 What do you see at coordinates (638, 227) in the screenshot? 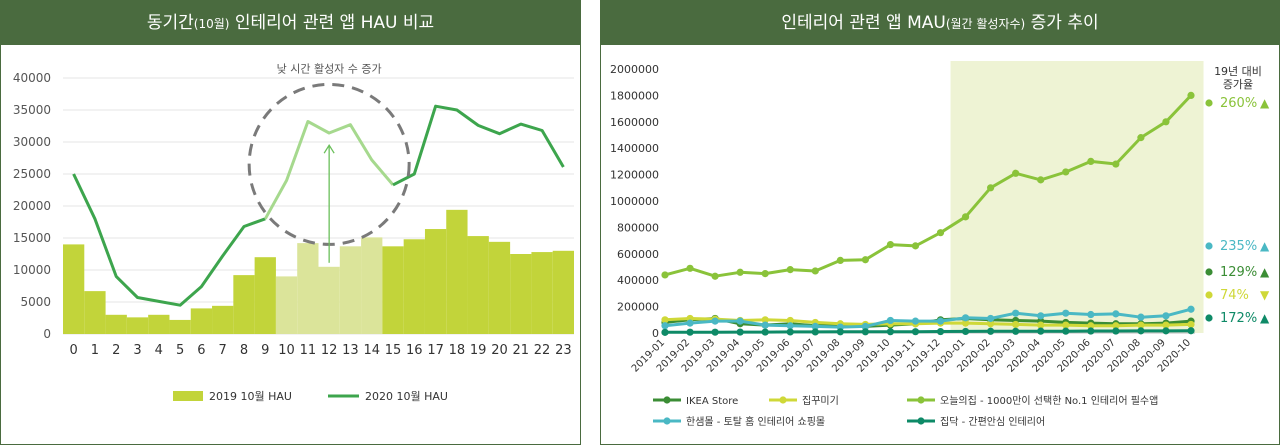
I see `mau-y-tick: 800000` at bounding box center [638, 227].